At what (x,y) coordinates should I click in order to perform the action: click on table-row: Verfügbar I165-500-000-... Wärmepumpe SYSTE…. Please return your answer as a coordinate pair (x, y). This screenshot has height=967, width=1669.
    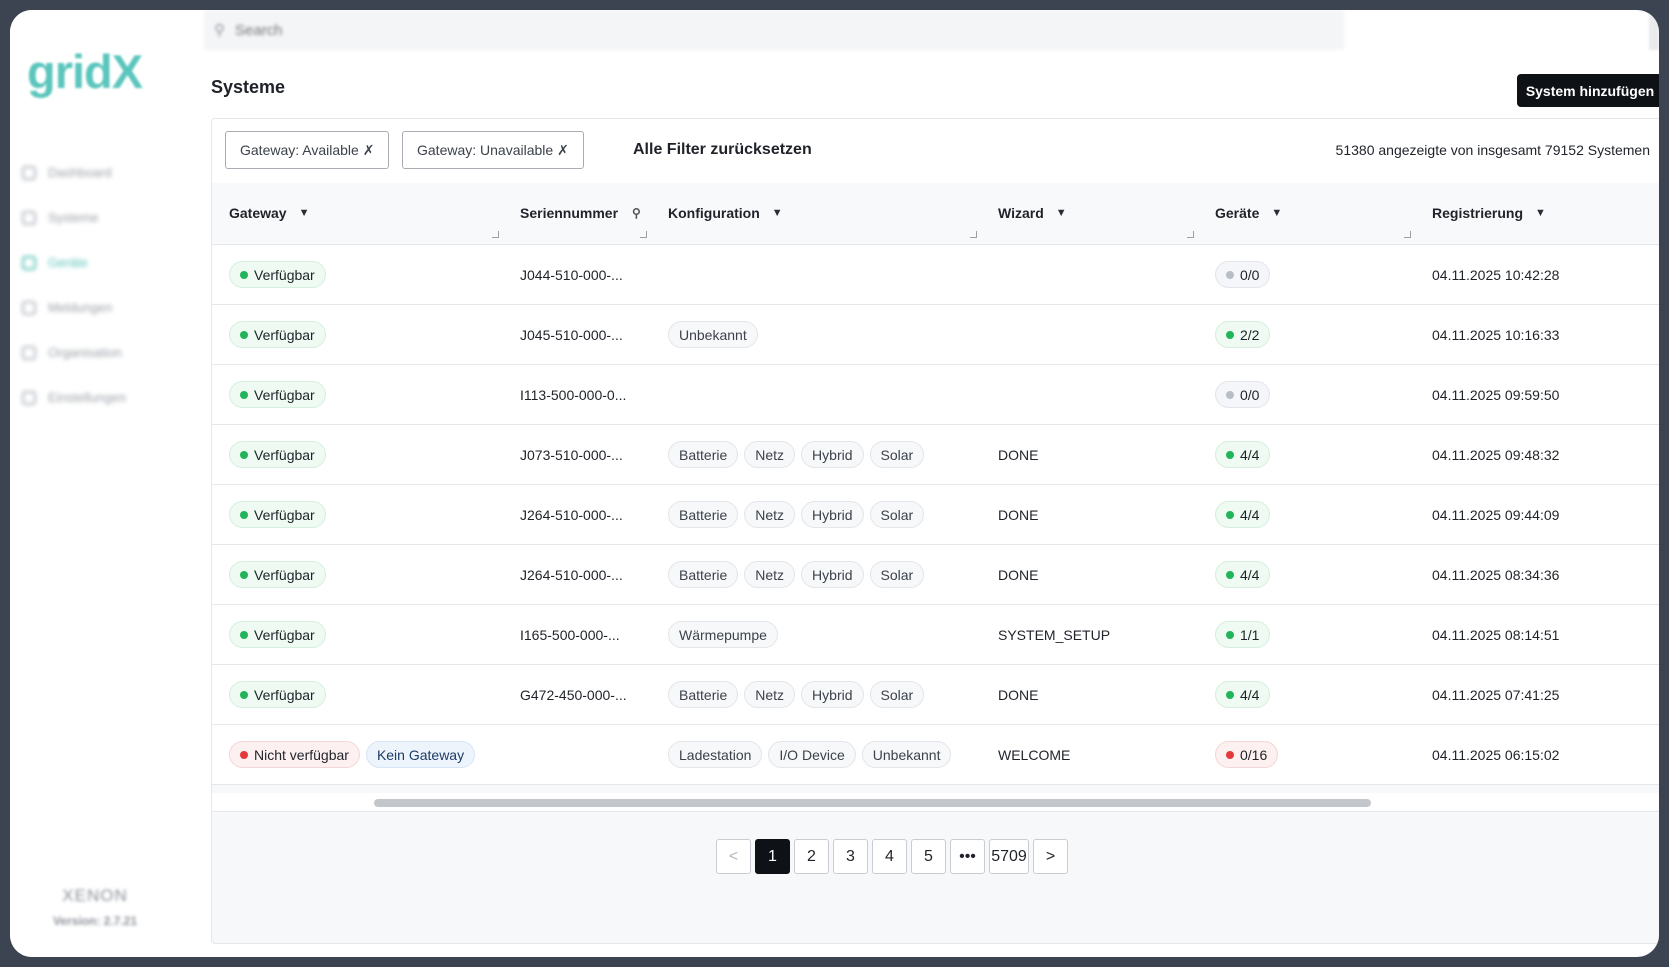
    Looking at the image, I should click on (935, 635).